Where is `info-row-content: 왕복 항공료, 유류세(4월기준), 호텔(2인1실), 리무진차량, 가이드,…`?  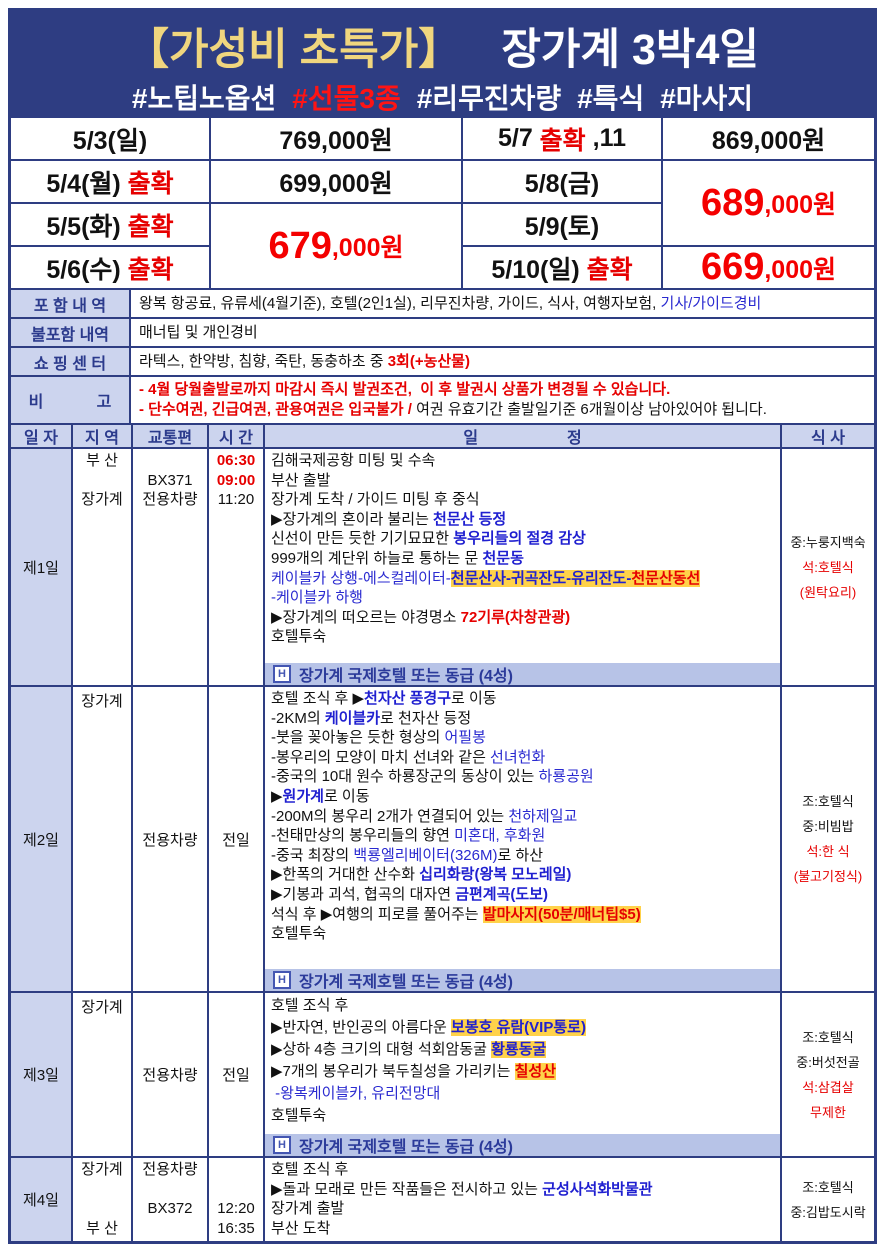 info-row-content: 왕복 항공료, 유류세(4월기준), 호텔(2인1실), 리무진차량, 가이드,… is located at coordinates (502, 303).